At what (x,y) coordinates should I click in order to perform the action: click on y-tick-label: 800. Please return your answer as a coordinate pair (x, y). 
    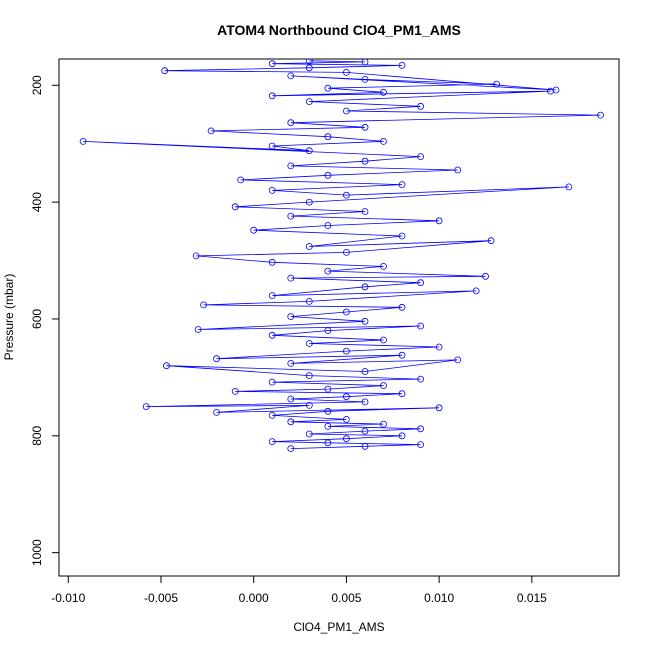
    Looking at the image, I should click on (37, 435).